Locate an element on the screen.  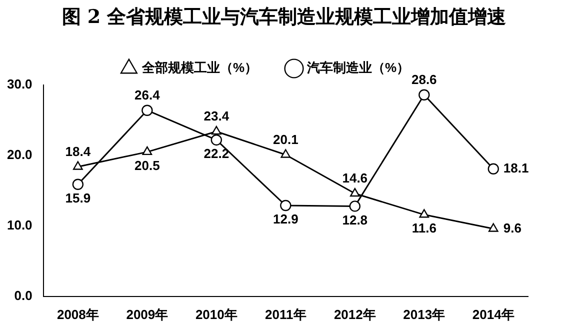
x-tick-label: 2013年 is located at coordinates (424, 314).